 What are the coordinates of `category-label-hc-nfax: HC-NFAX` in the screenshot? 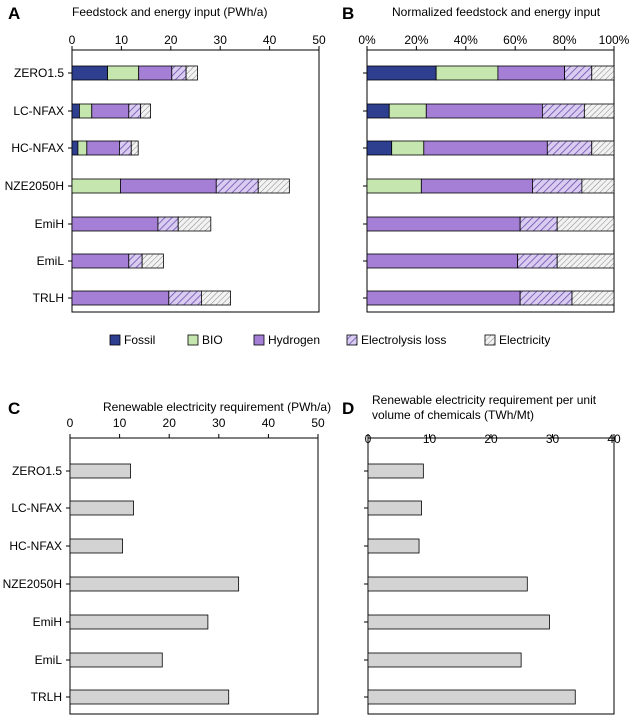 It's located at (35, 546).